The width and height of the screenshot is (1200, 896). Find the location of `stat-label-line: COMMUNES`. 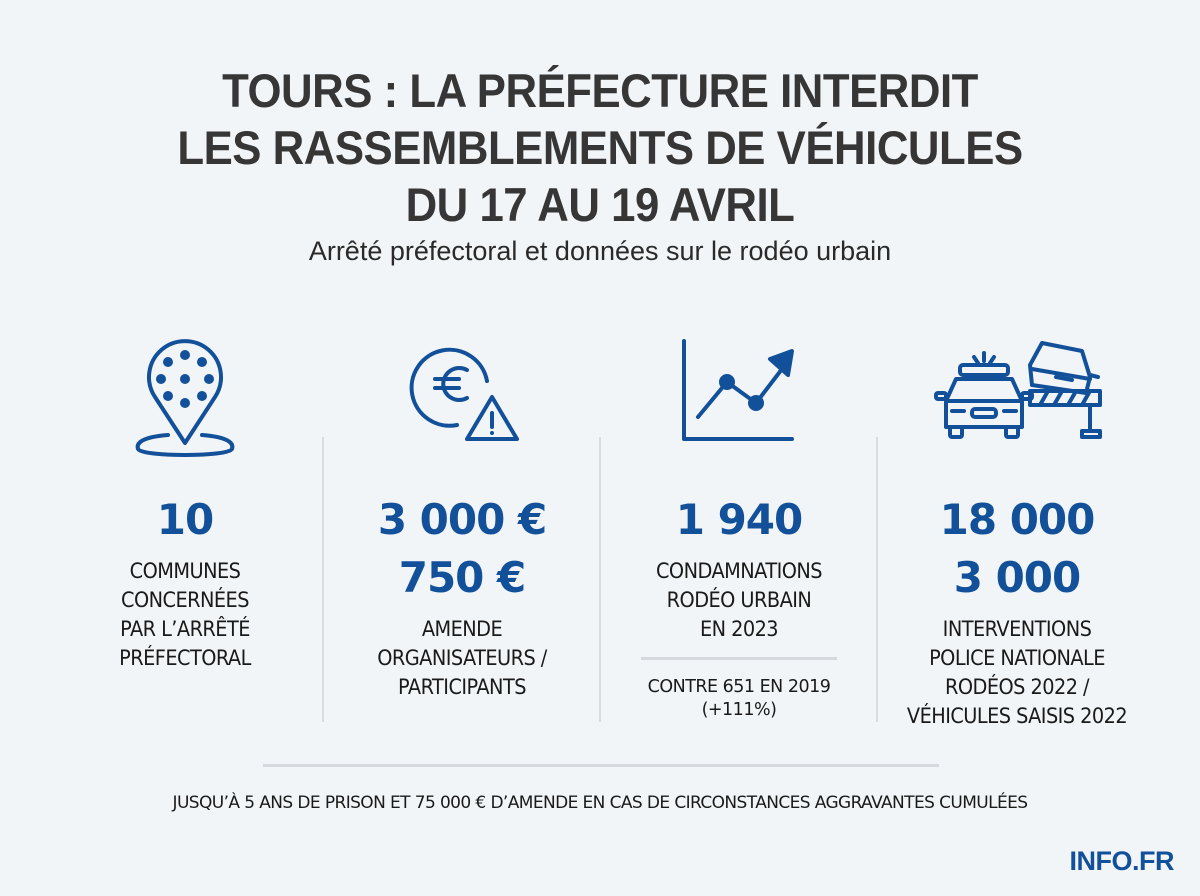

stat-label-line: COMMUNES is located at coordinates (185, 571).